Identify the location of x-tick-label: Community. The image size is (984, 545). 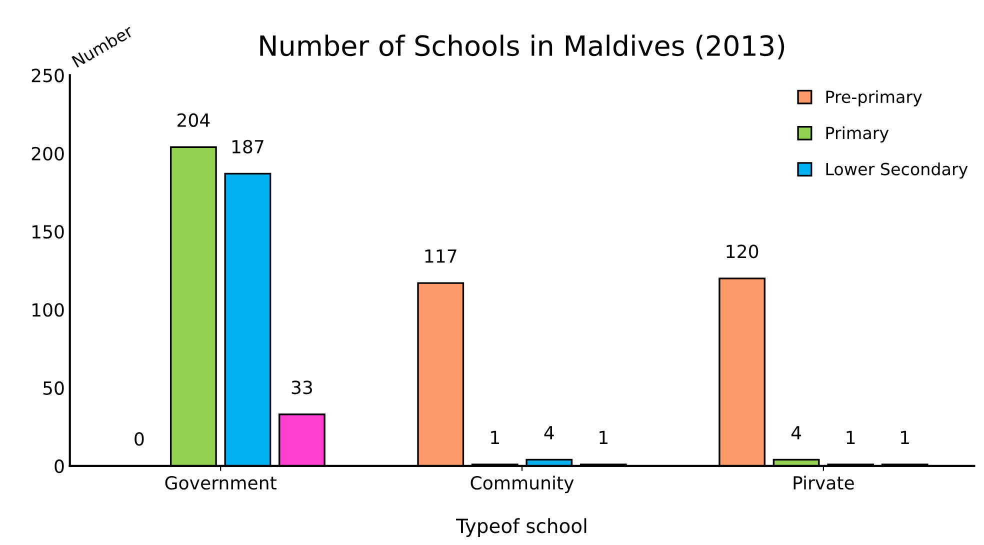
(522, 485).